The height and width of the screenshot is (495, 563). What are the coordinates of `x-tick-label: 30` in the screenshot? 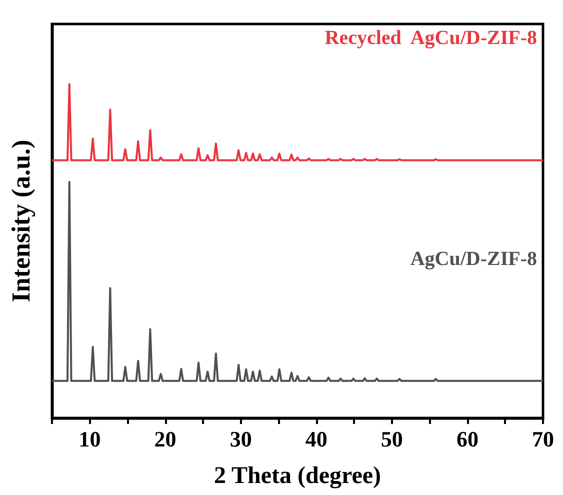 It's located at (241, 439).